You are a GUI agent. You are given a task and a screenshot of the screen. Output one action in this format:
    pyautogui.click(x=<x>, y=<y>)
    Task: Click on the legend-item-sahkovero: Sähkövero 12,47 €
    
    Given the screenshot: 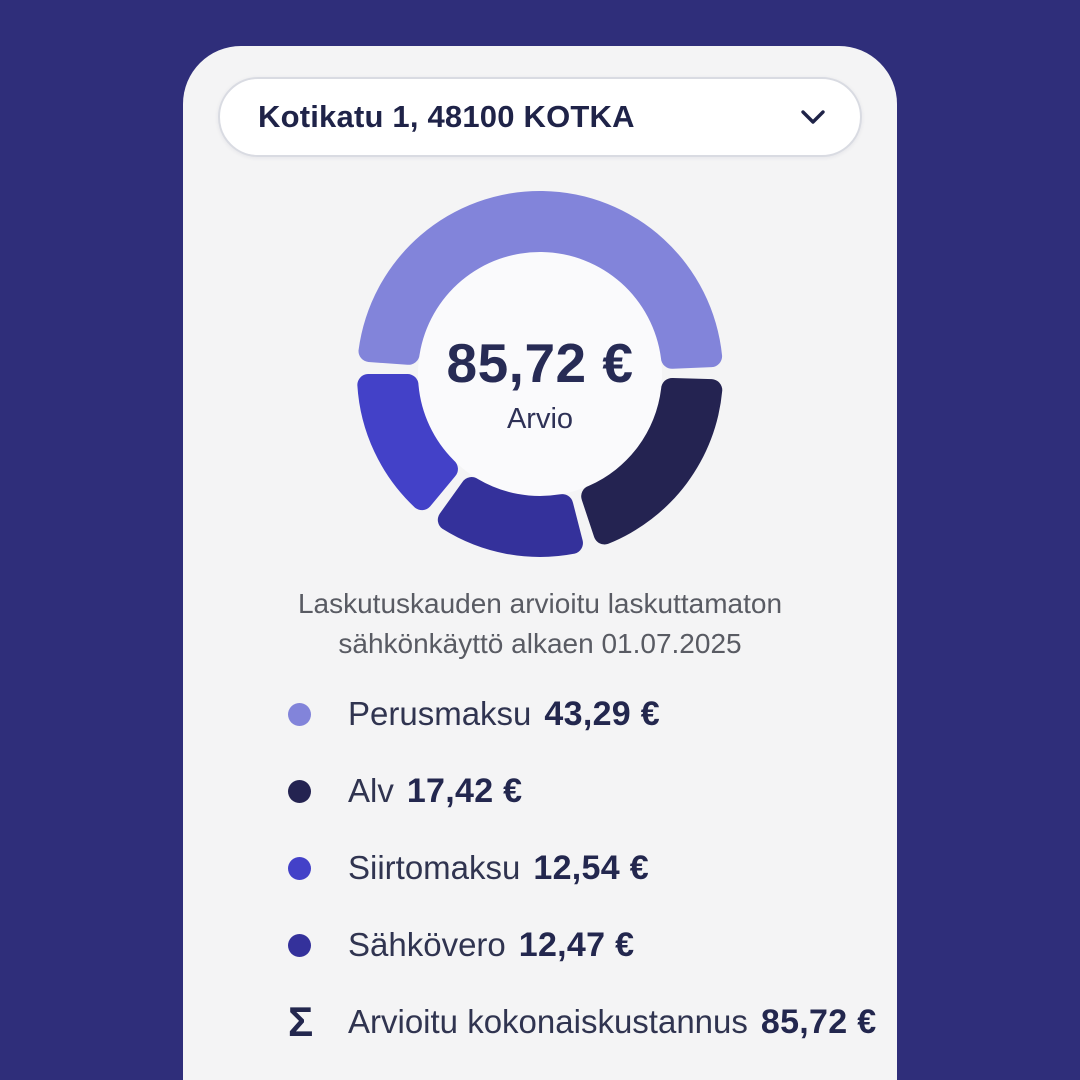 What is the action you would take?
    pyautogui.click(x=558, y=945)
    